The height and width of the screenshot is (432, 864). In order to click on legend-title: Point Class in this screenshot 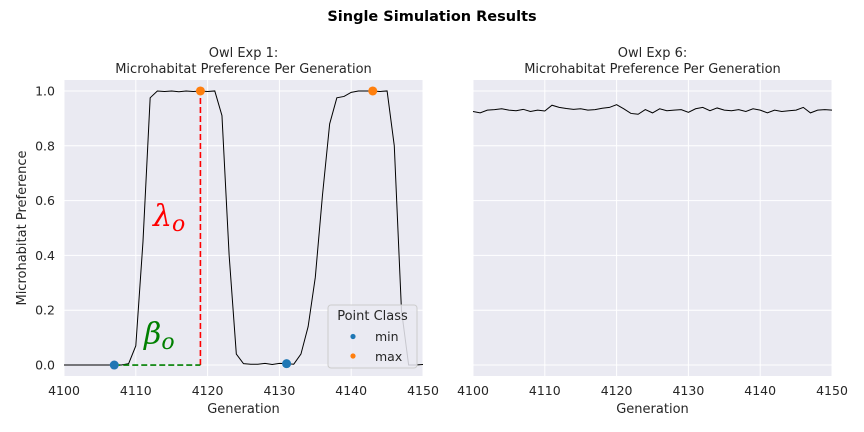, I will do `click(372, 316)`.